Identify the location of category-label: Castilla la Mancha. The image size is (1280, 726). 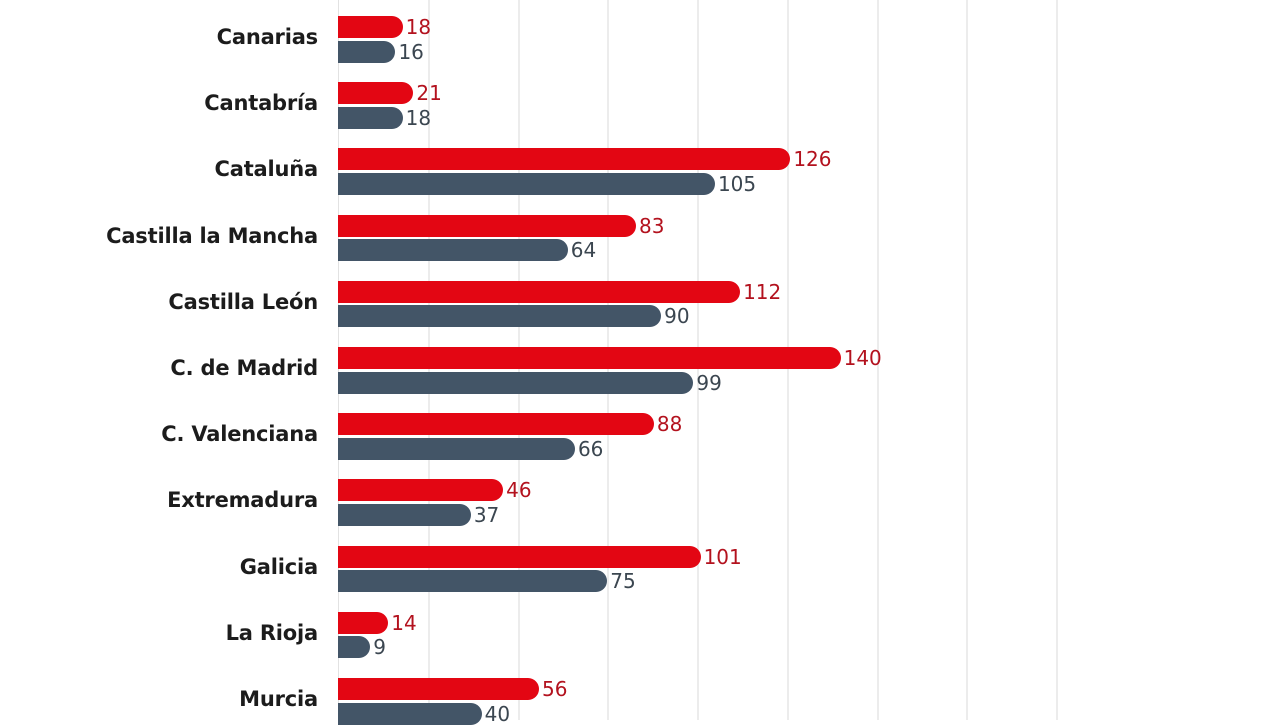
(212, 235).